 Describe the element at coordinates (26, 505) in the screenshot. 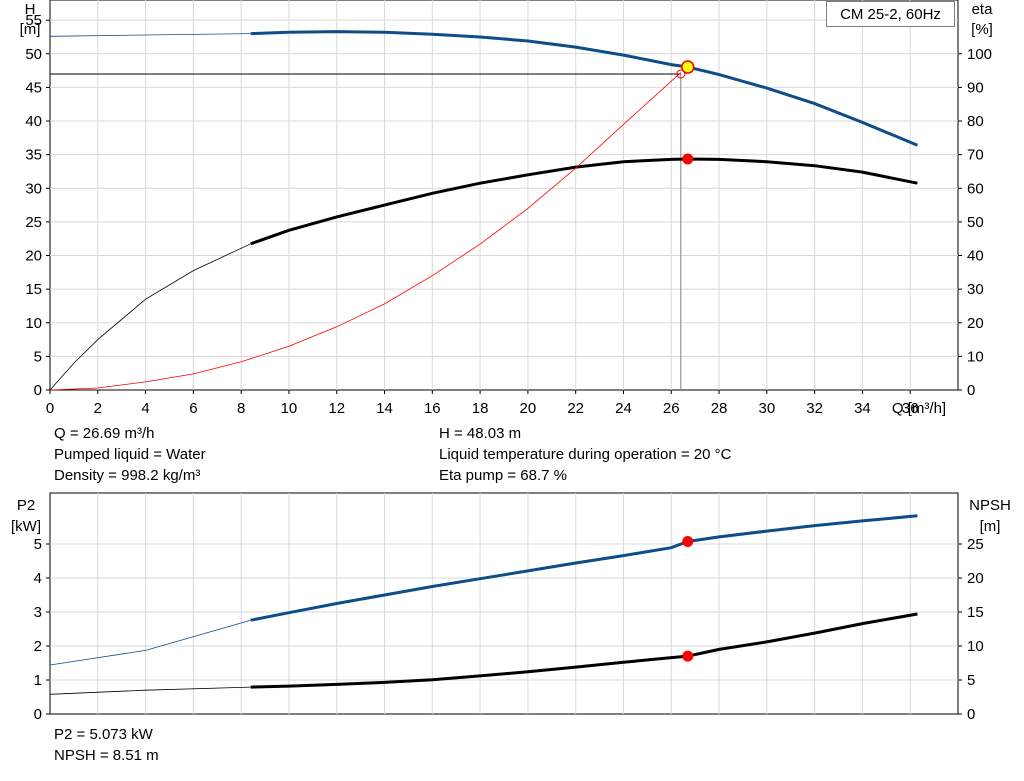

I see `p2-axis-label: P2` at that location.